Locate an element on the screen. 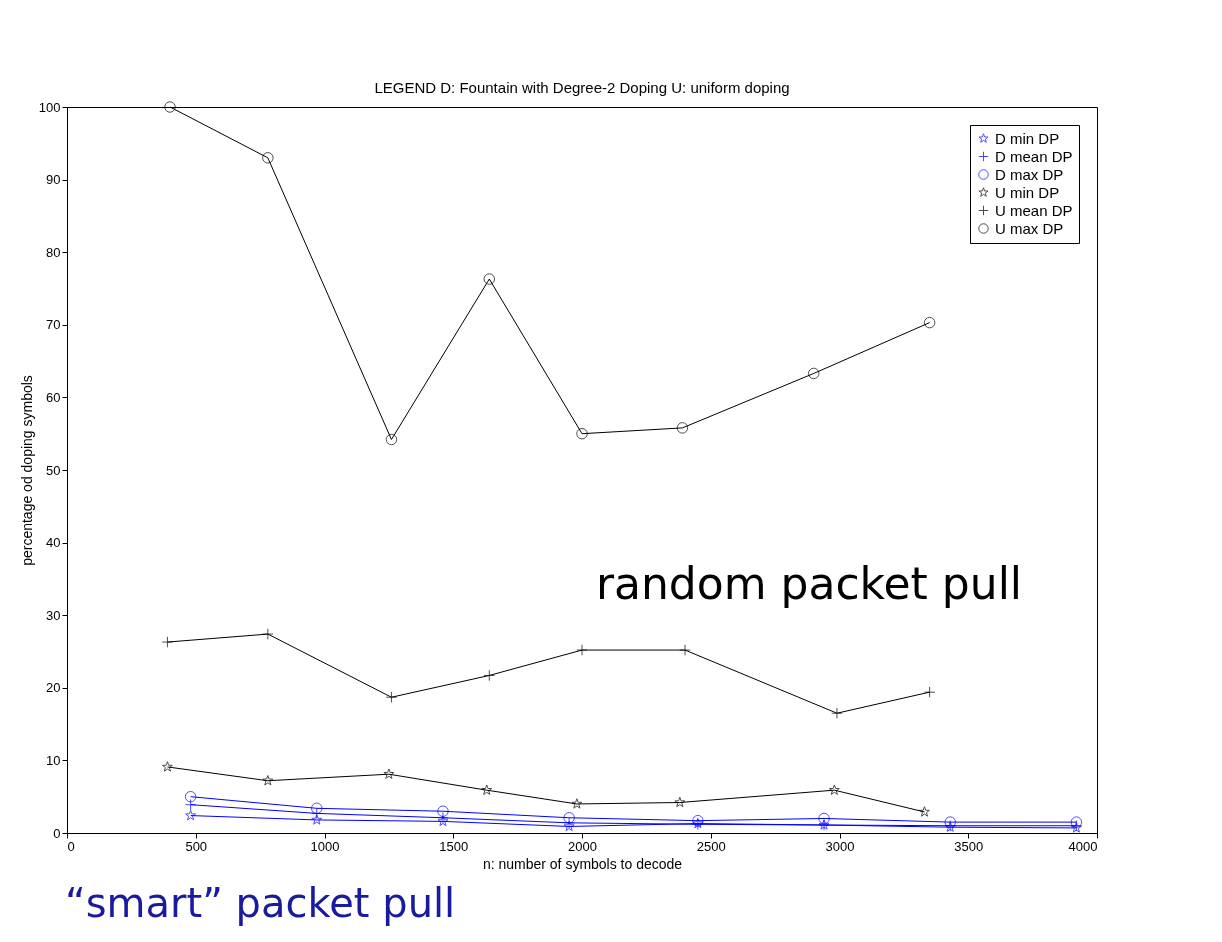 This screenshot has height=942, width=1222. y-tick-label: 80 is located at coordinates (53, 252).